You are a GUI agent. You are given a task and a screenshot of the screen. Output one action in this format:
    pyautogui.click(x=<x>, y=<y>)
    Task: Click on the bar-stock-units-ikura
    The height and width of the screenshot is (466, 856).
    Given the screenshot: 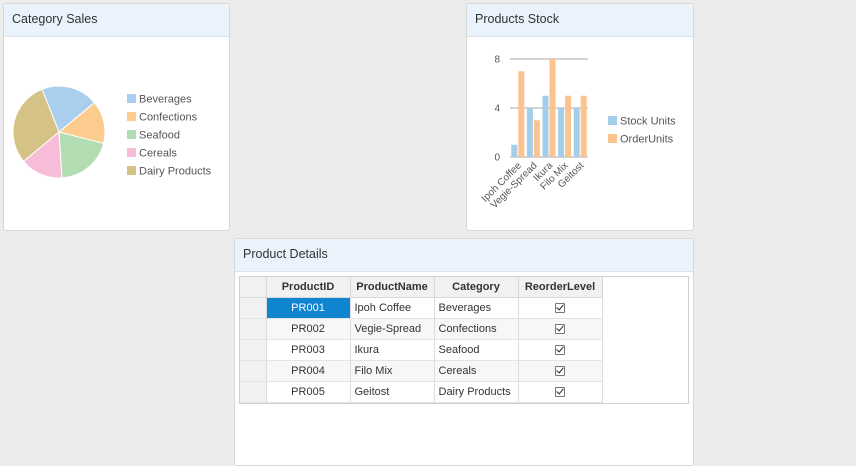 What is the action you would take?
    pyautogui.click(x=545, y=126)
    